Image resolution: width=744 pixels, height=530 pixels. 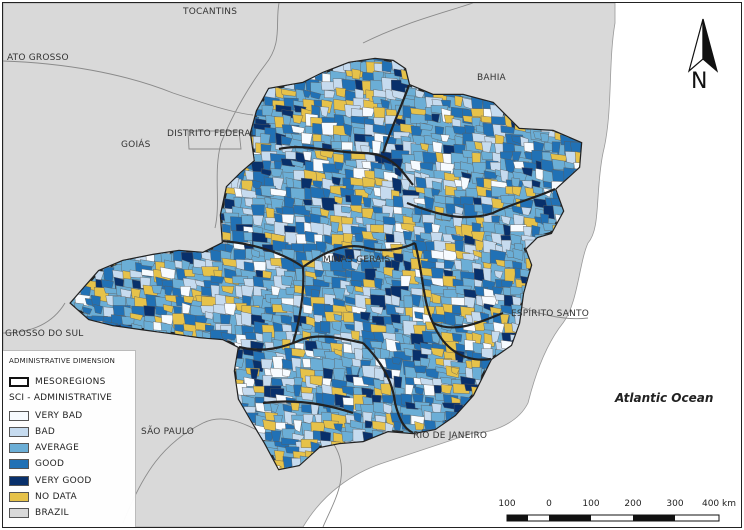 What do you see at coordinates (59, 415) in the screenshot?
I see `legend-label: VERY BAD` at bounding box center [59, 415].